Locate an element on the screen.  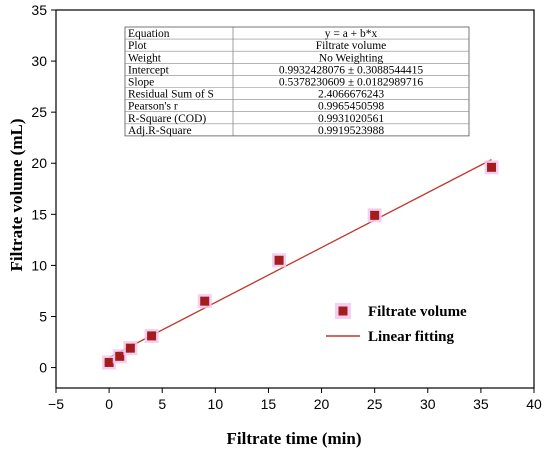
legend-label-fit: Linear fitting is located at coordinates (411, 337).